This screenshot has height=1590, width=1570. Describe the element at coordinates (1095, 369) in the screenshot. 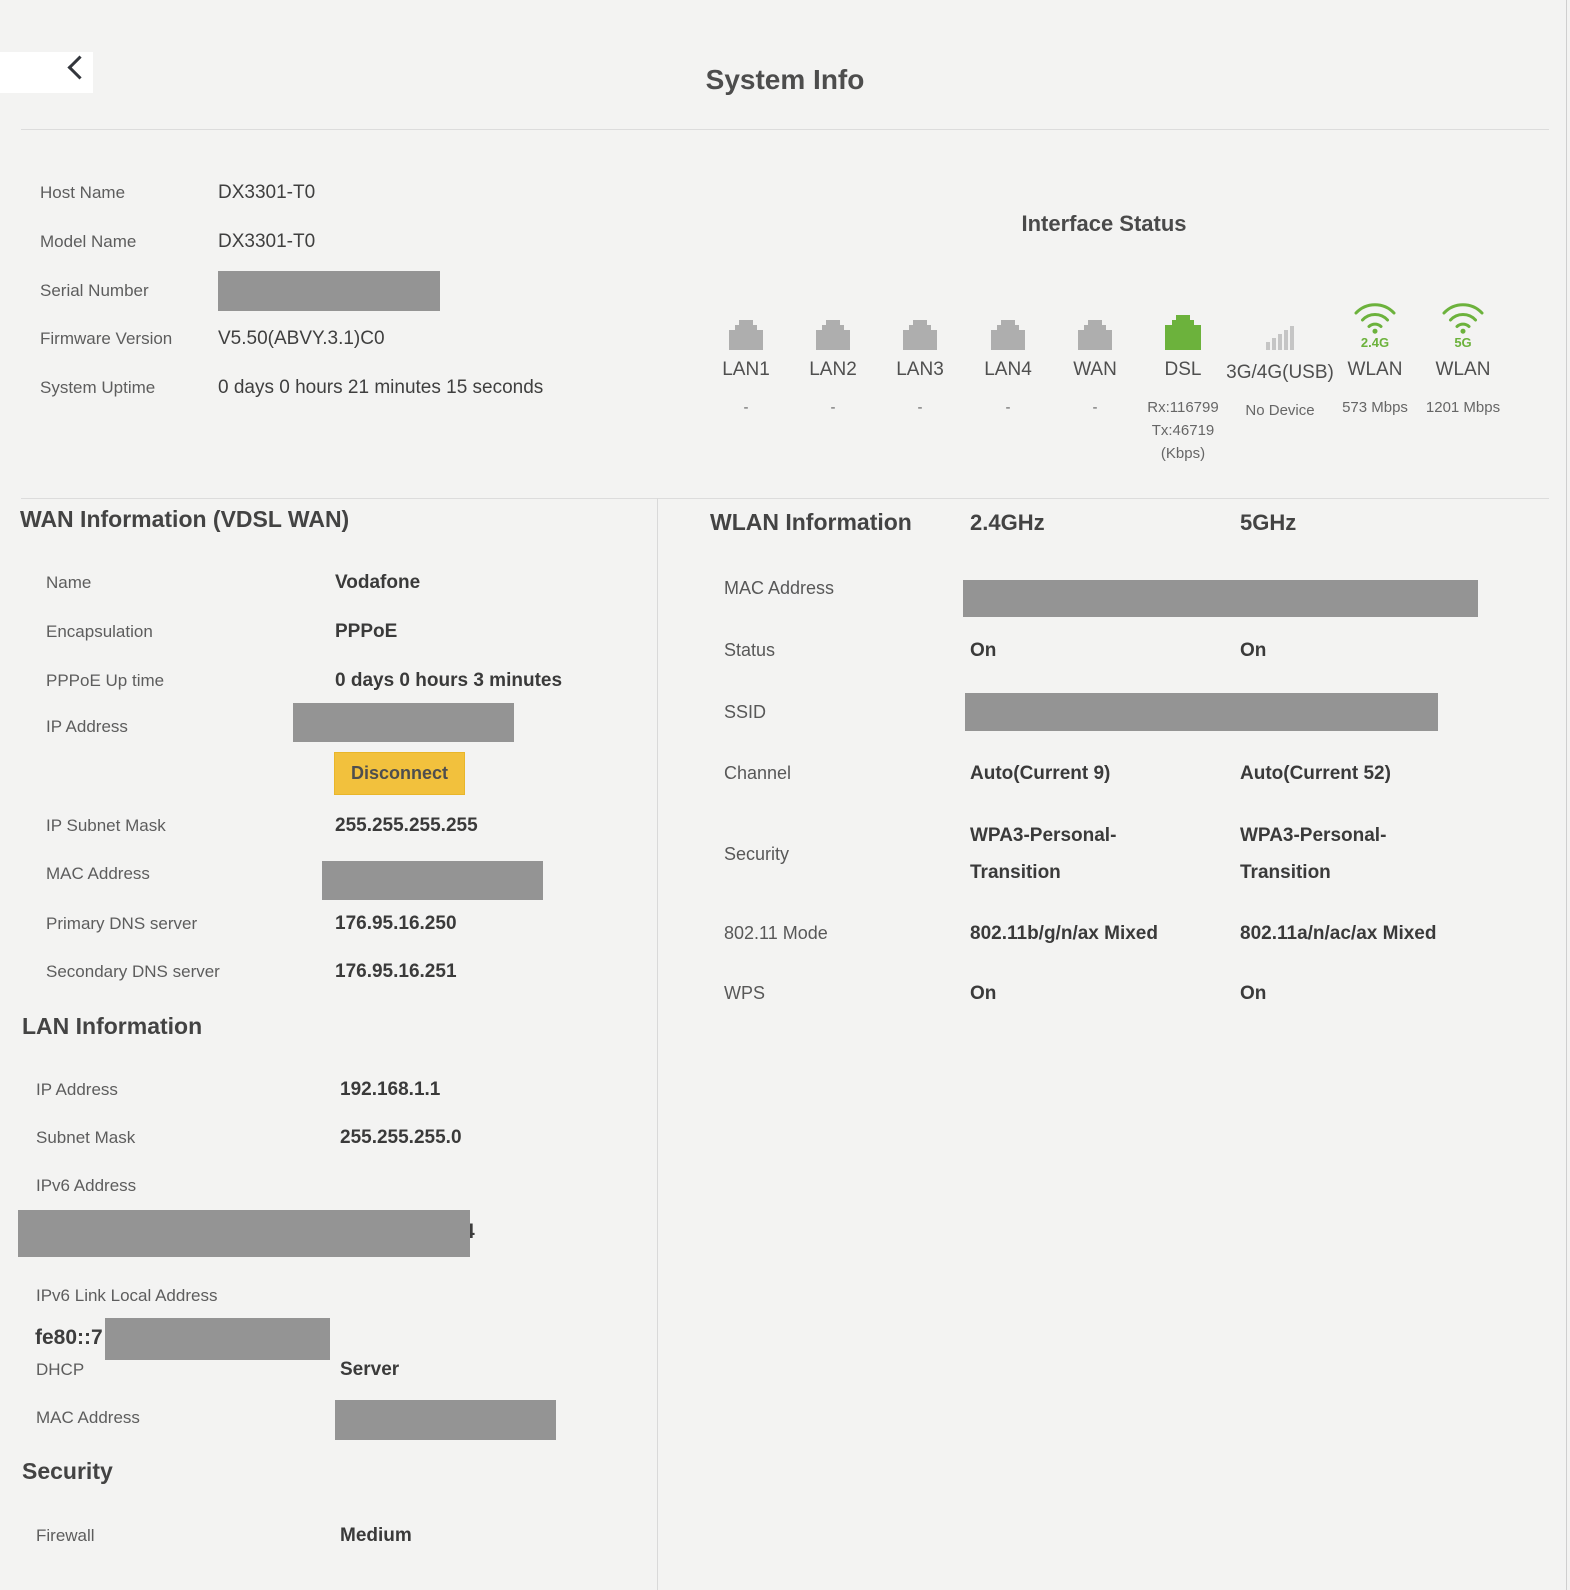

I see `interface-label: WAN` at that location.